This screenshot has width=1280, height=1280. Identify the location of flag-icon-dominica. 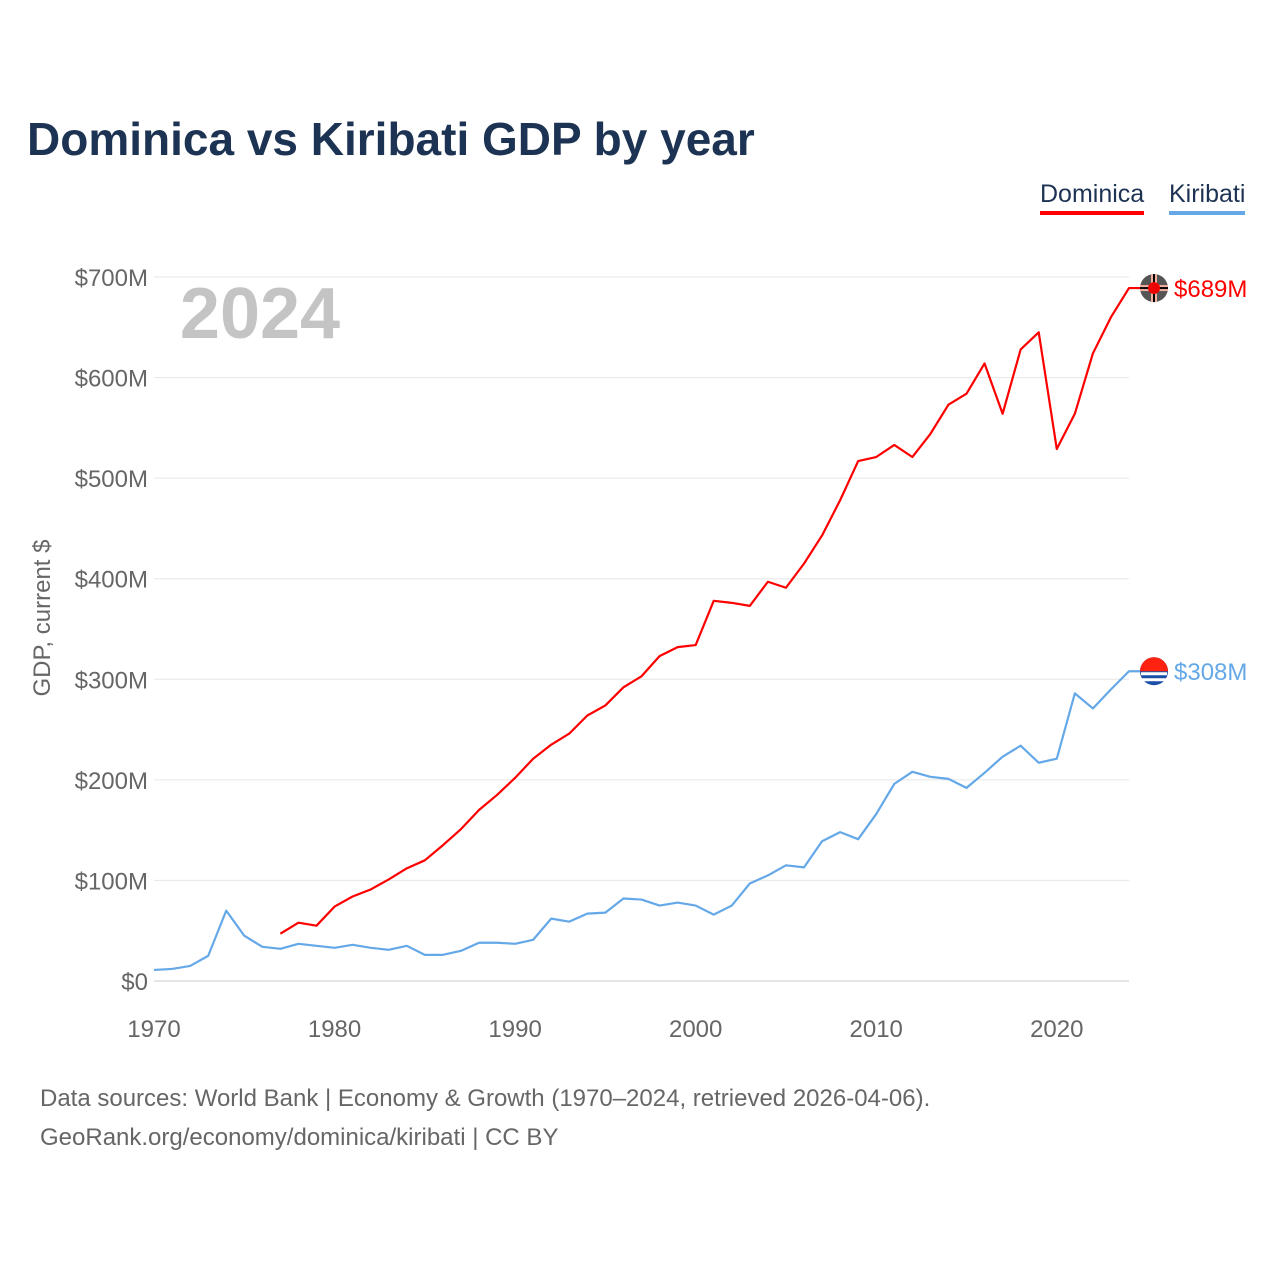
(1154, 288).